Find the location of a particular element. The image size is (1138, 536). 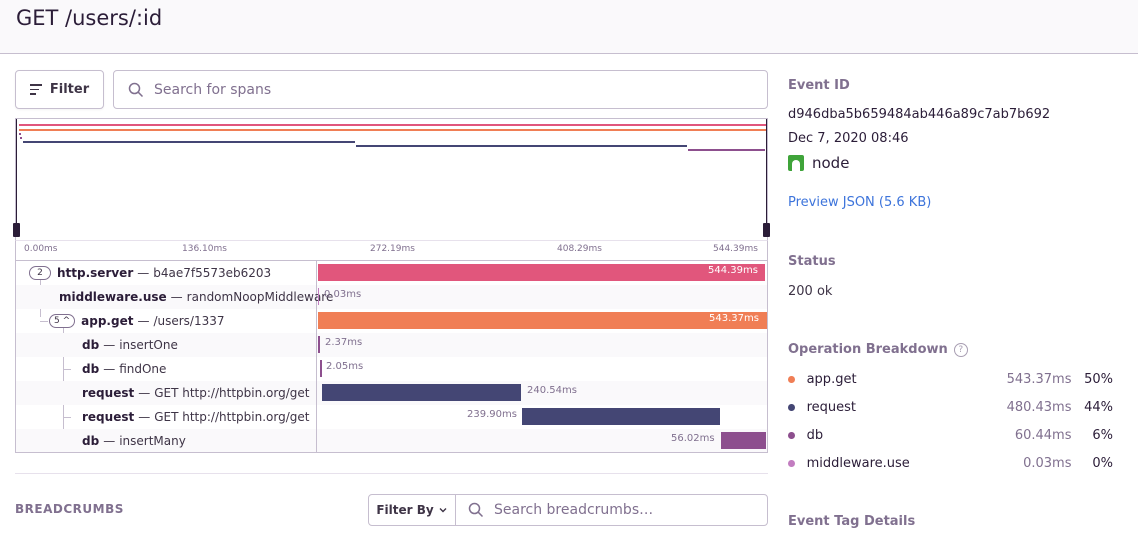

breakdown-row: middleware.use 0.03ms 0% is located at coordinates (950, 463).